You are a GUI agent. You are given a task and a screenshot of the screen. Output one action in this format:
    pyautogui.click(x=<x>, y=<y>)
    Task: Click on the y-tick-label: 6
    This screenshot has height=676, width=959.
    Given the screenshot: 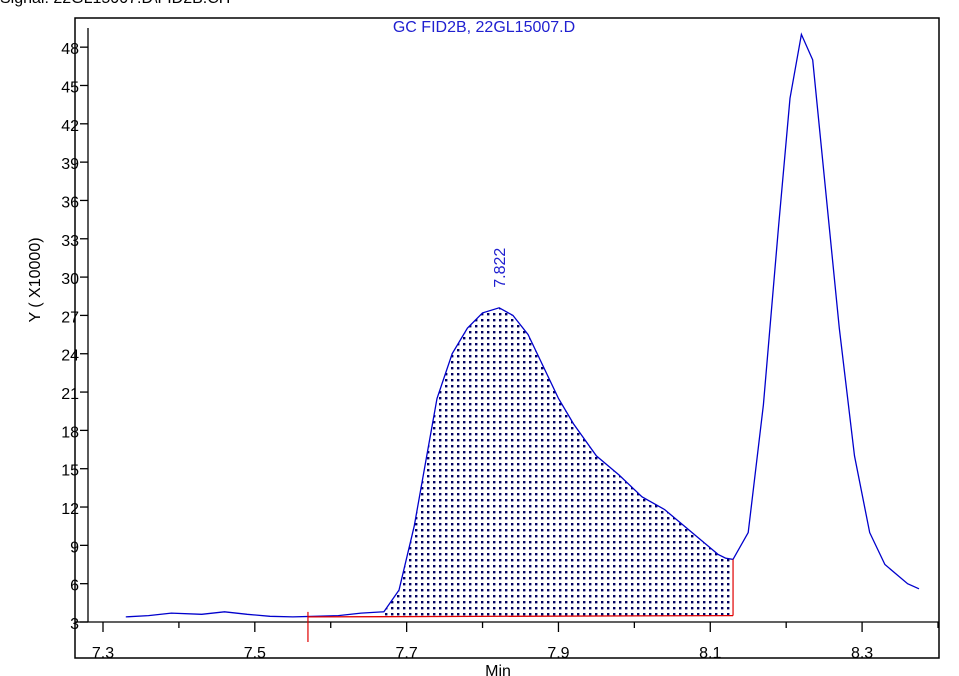 What is the action you would take?
    pyautogui.click(x=74, y=586)
    